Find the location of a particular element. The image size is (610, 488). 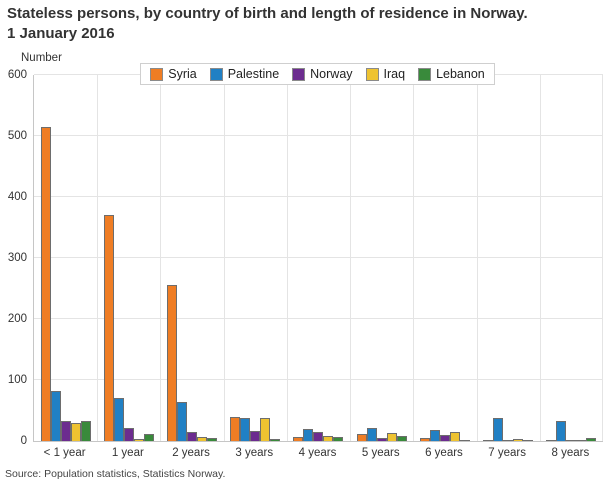

bar-palestine-8-years is located at coordinates (561, 431).